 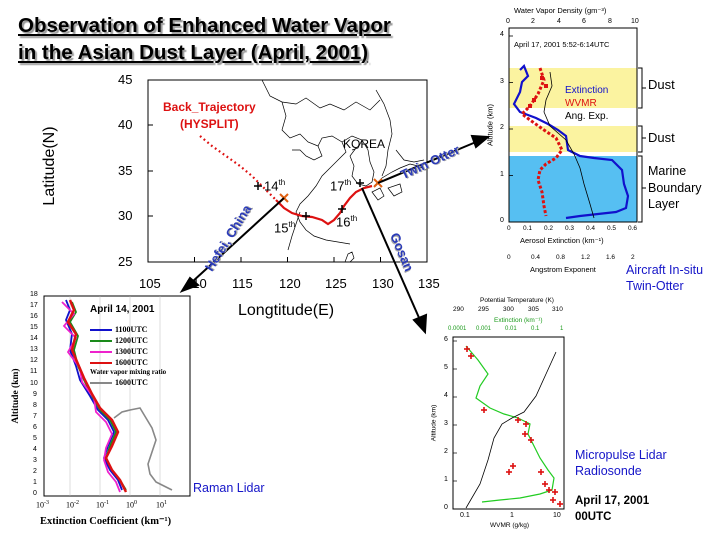 What do you see at coordinates (131, 351) in the screenshot?
I see `raman-legend-1300: 1300UTC` at bounding box center [131, 351].